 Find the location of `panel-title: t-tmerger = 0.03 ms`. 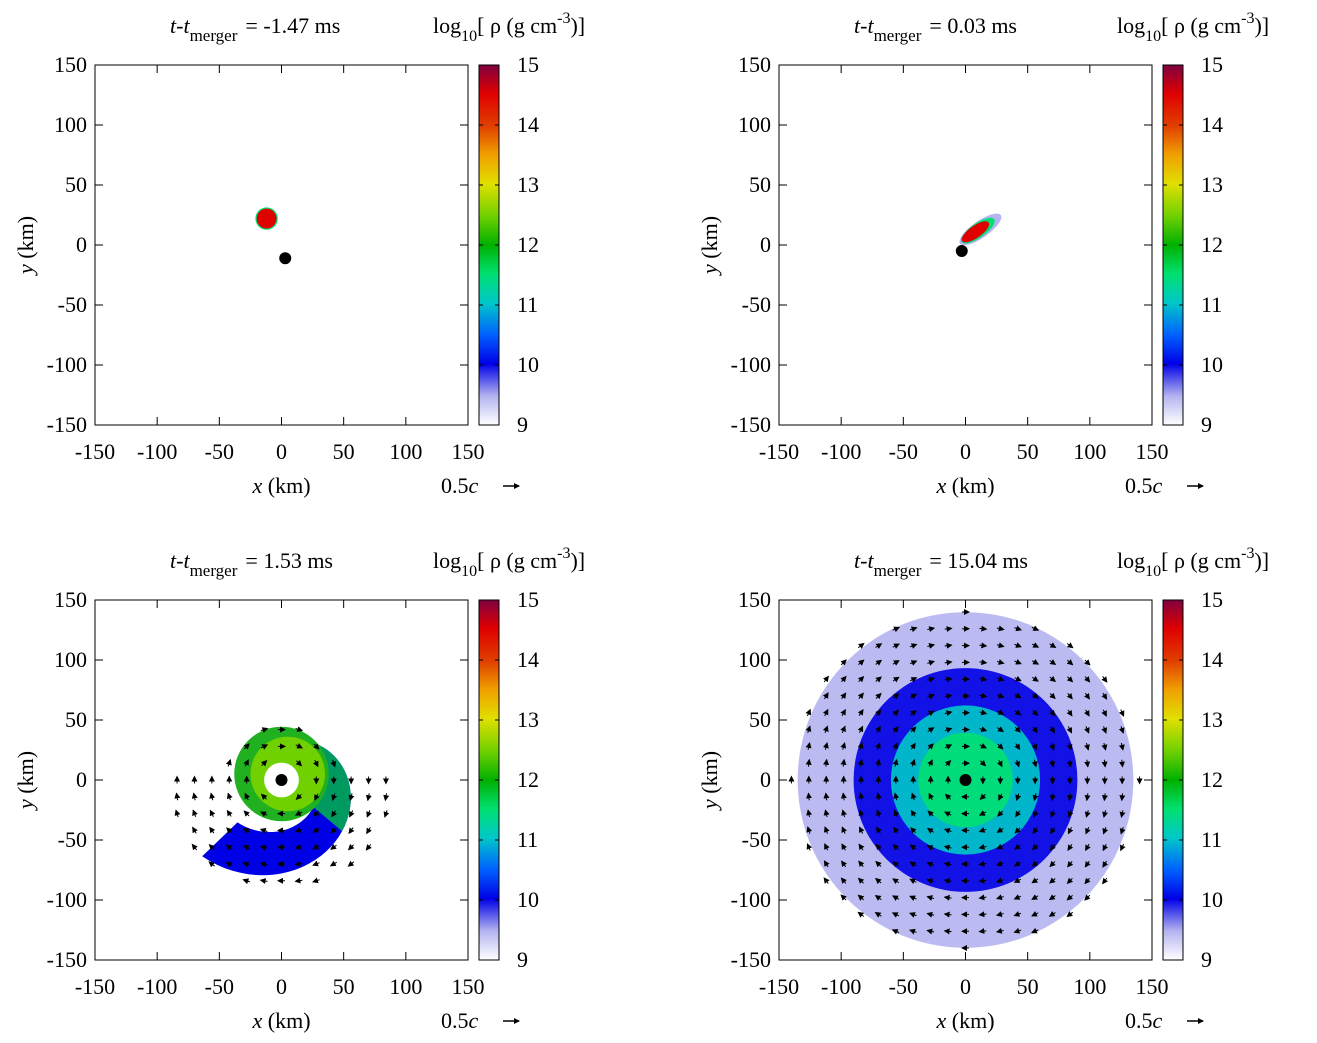

panel-title: t-tmerger = 0.03 ms is located at coordinates (935, 29).